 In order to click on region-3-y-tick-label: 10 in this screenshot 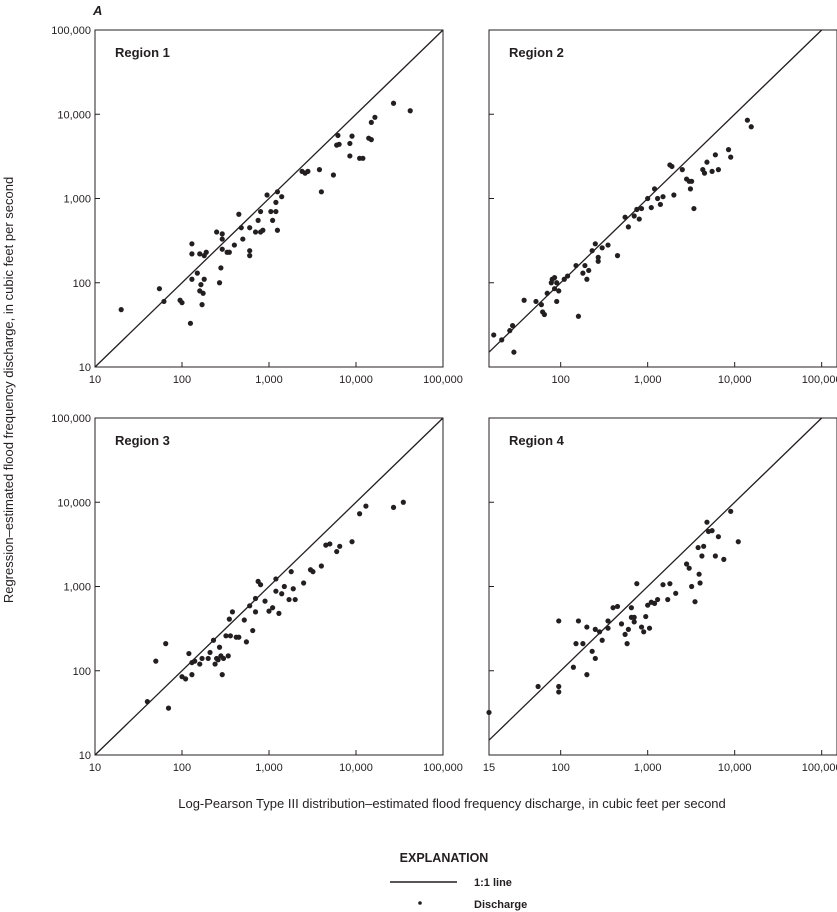, I will do `click(85, 756)`.